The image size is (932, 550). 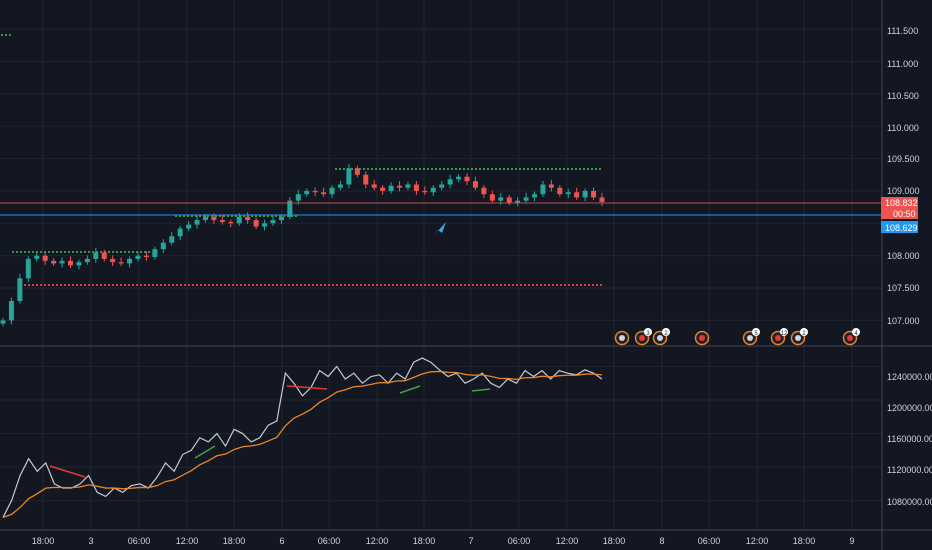 What do you see at coordinates (43, 541) in the screenshot?
I see `time-axis-label: 18:00` at bounding box center [43, 541].